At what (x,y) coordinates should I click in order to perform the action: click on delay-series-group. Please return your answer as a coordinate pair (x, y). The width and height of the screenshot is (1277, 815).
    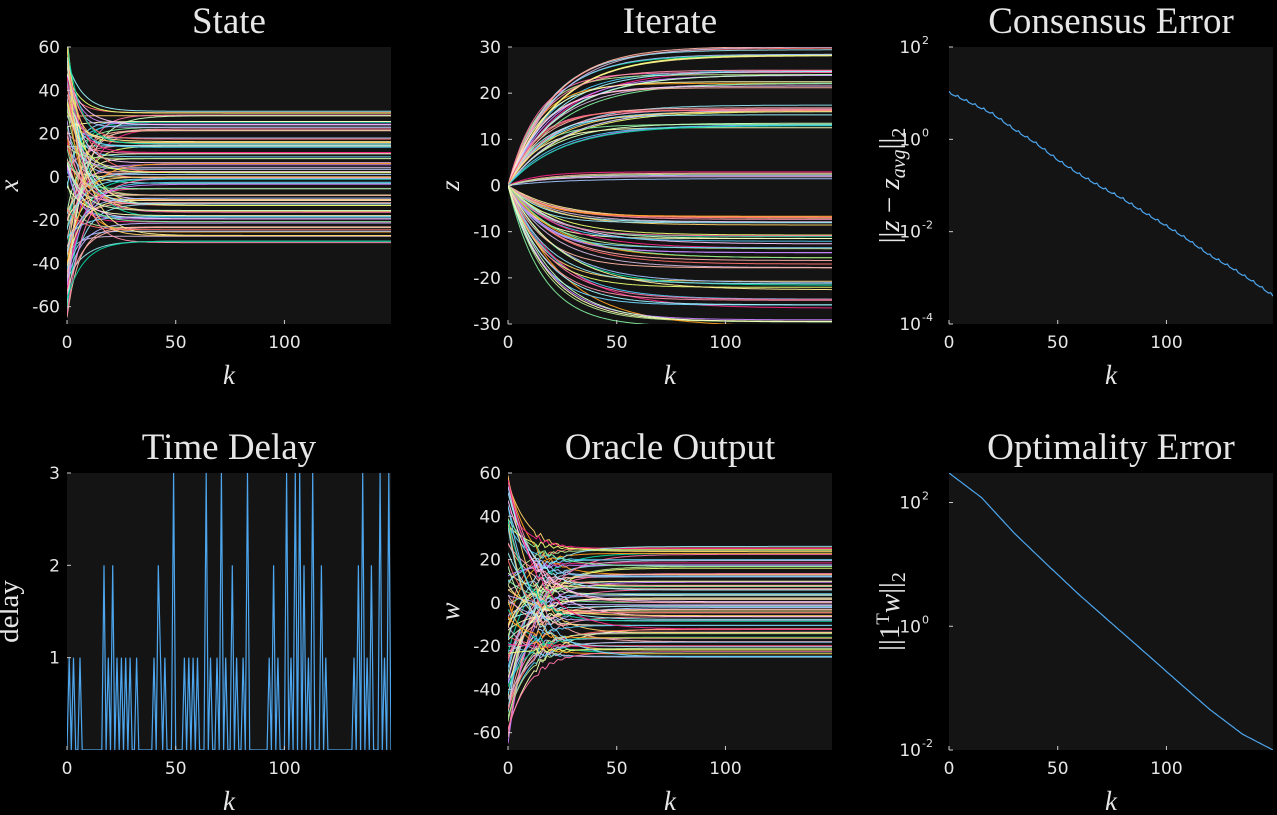
    Looking at the image, I should click on (229, 611).